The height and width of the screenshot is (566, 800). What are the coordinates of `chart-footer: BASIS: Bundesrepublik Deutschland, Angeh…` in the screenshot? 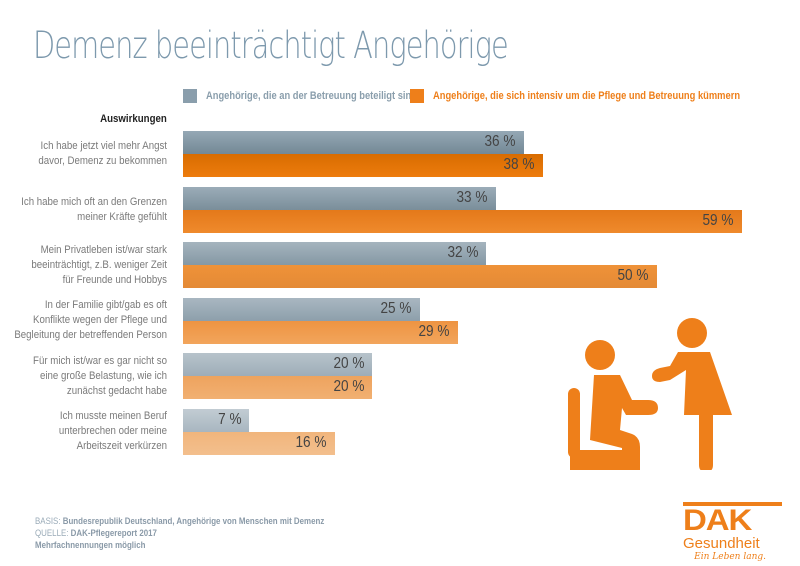 It's located at (179, 533).